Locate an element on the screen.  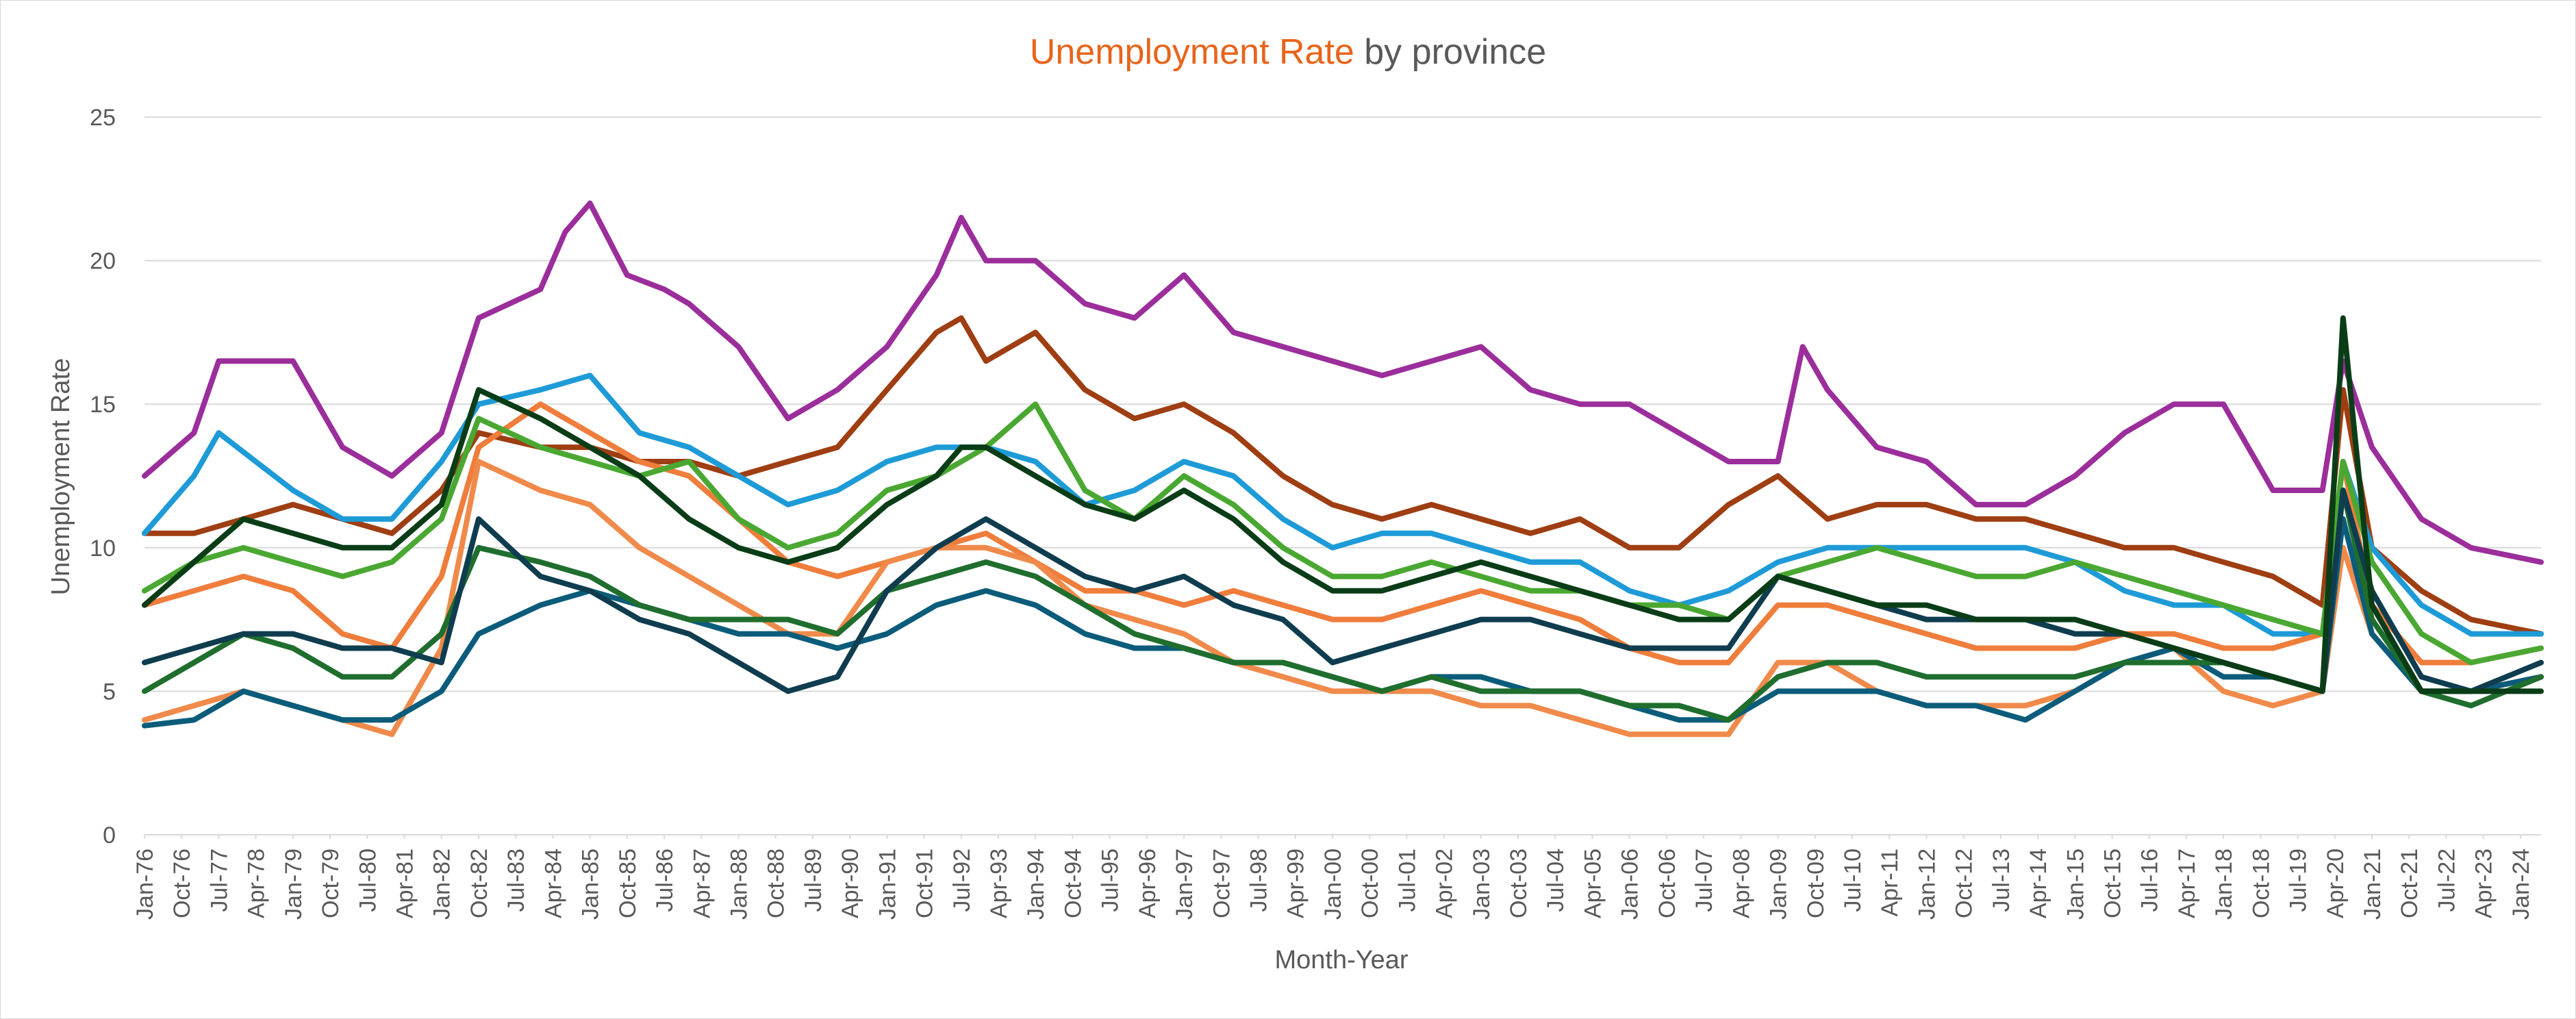
x-tick-label: Apr-08 is located at coordinates (1741, 883).